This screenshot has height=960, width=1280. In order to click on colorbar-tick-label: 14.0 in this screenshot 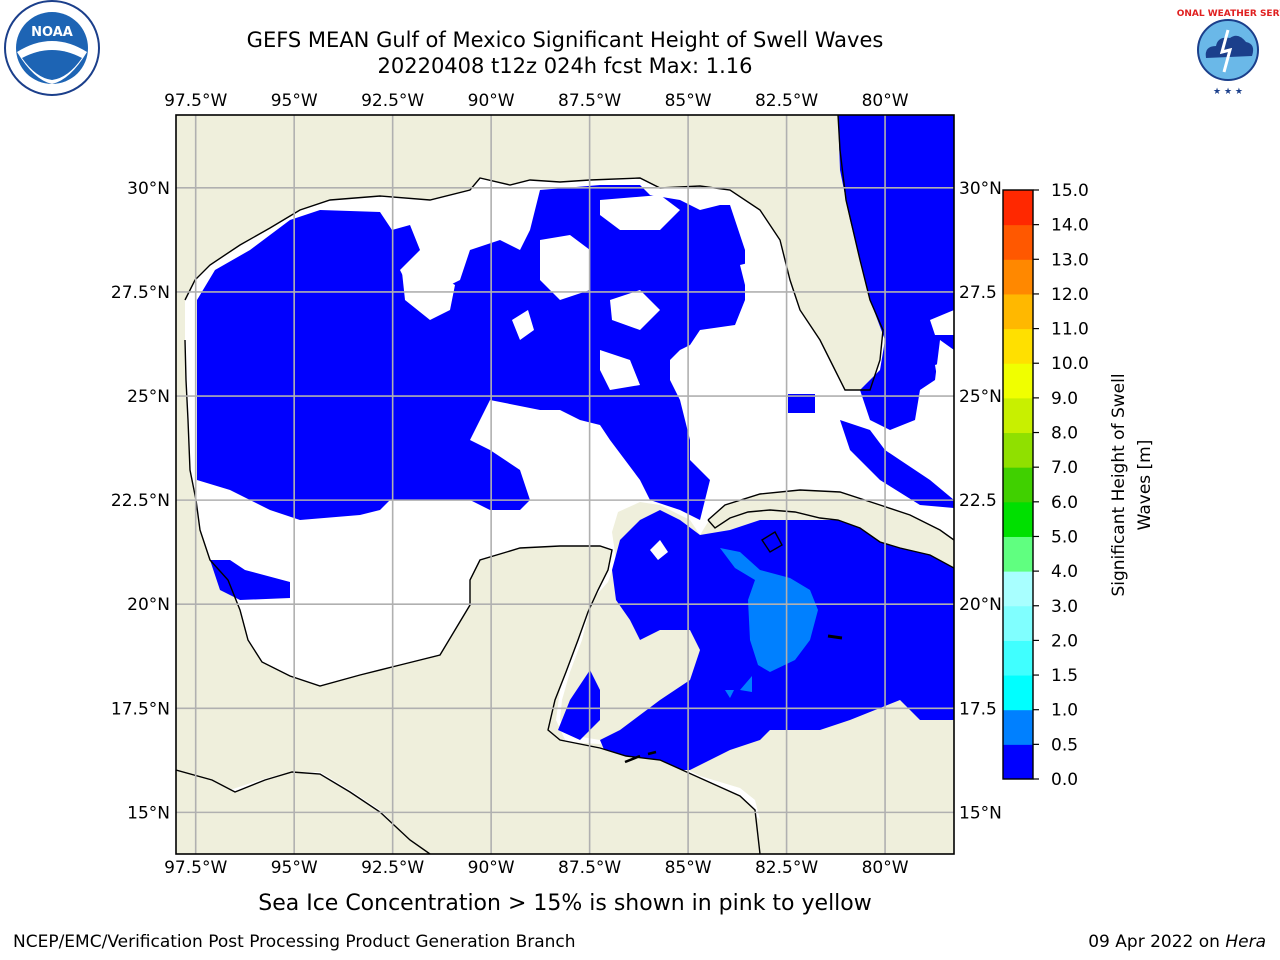, I will do `click(1070, 226)`.